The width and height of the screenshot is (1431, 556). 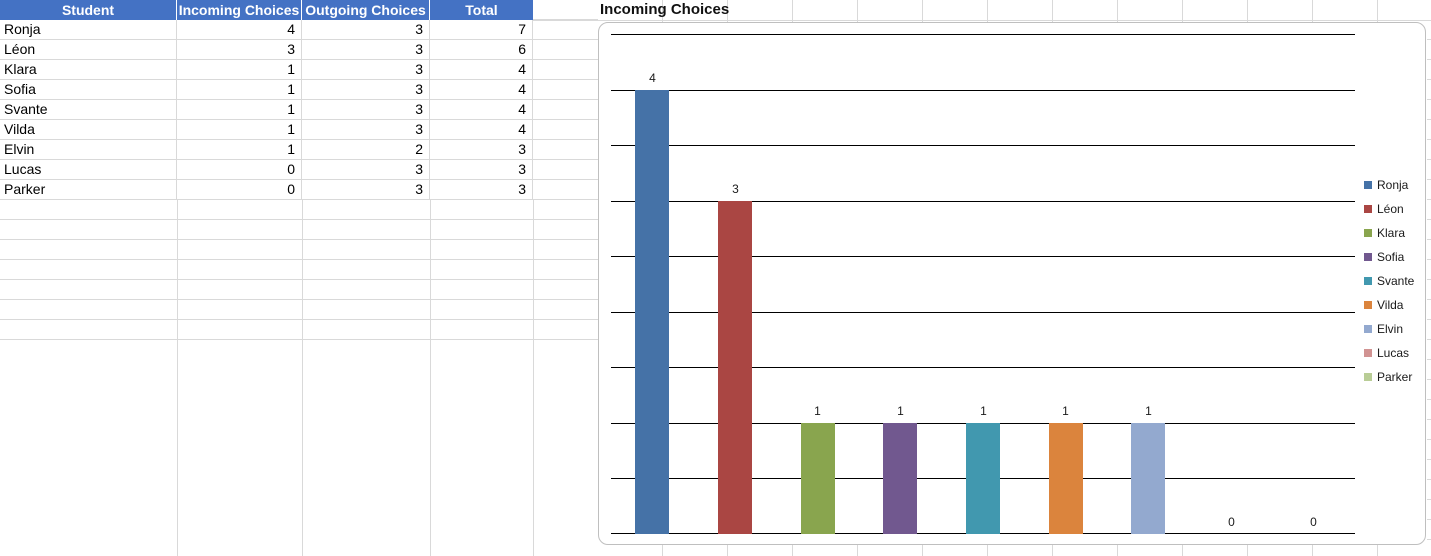 What do you see at coordinates (88, 10) in the screenshot?
I see `column-header: Student` at bounding box center [88, 10].